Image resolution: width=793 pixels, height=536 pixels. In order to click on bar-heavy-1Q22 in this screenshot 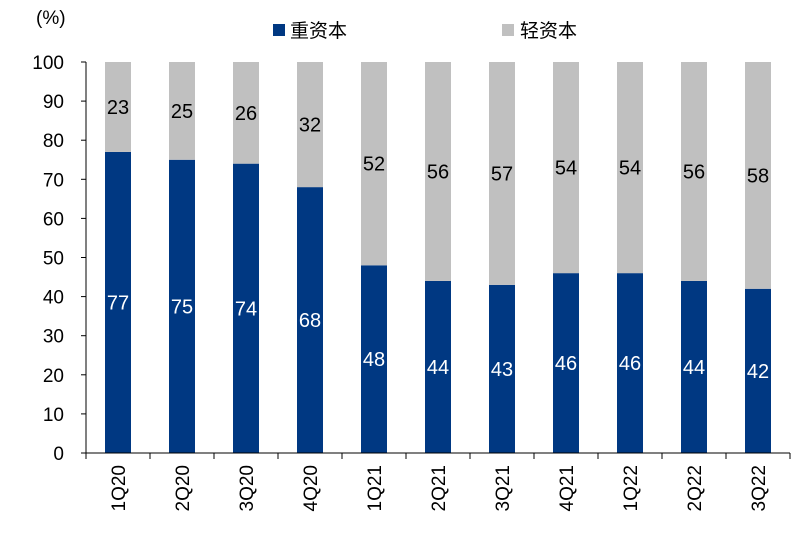, I will do `click(630, 363)`.